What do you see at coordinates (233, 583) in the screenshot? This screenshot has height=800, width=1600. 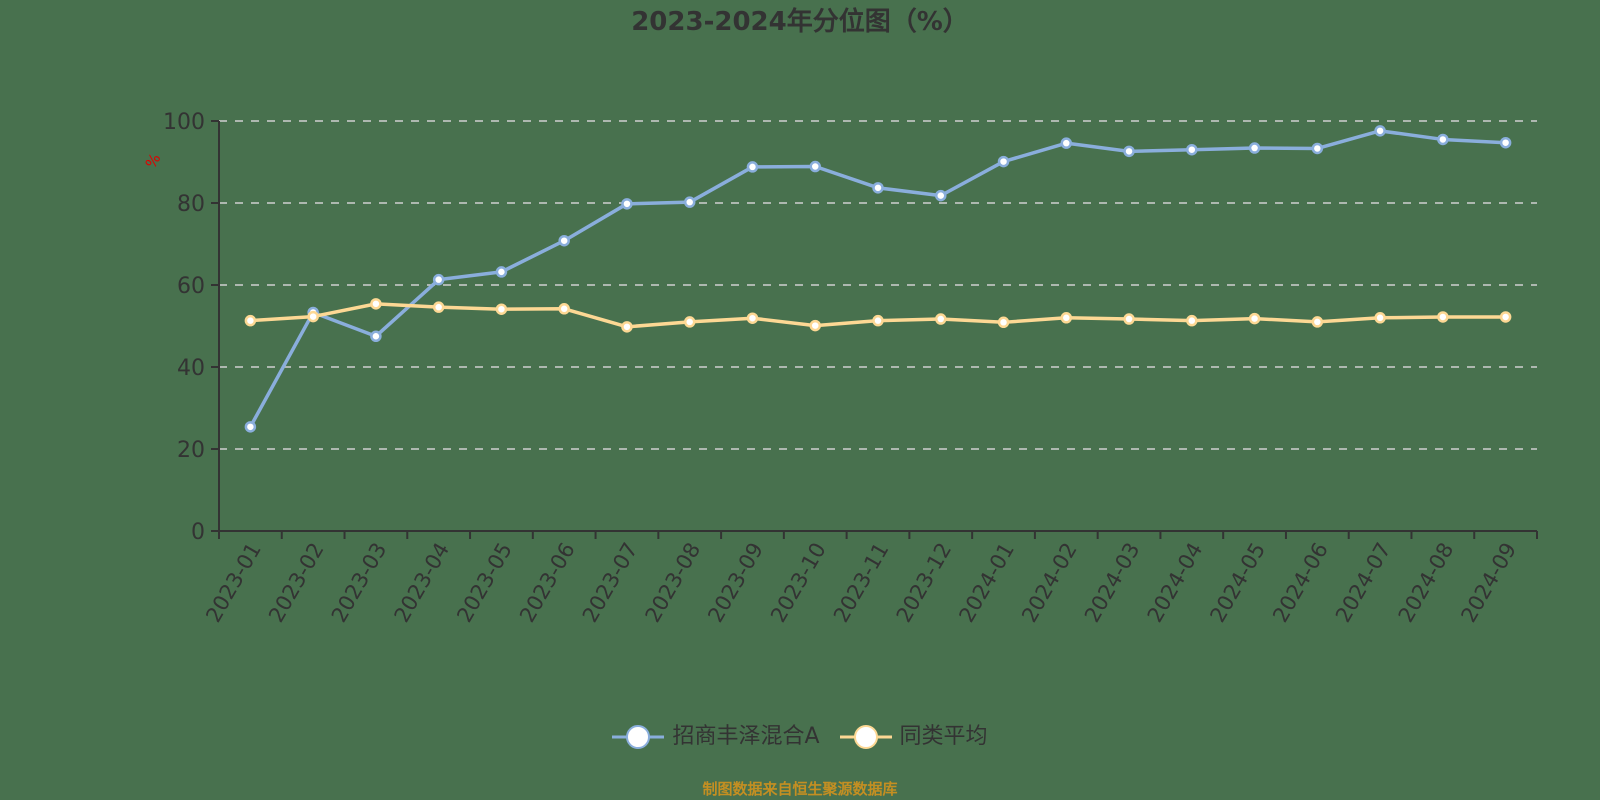 I see `x-tick-label: 2023-01` at bounding box center [233, 583].